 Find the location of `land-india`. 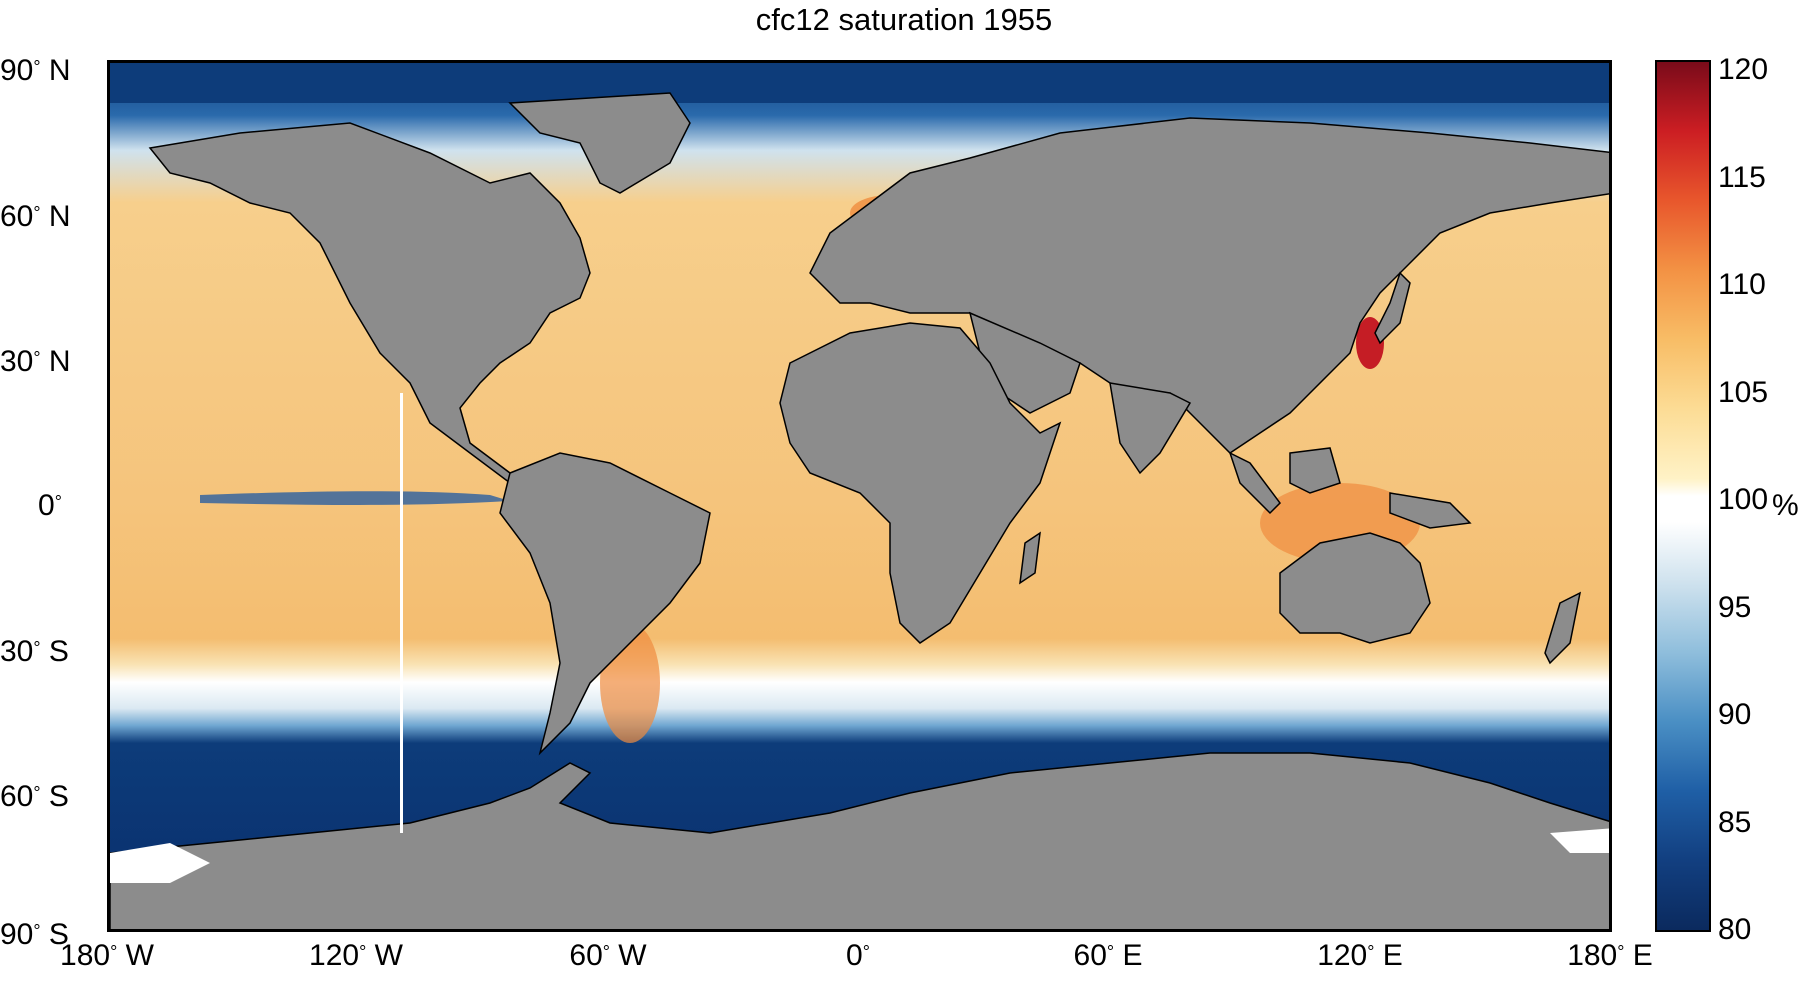

land-india is located at coordinates (1150, 428).